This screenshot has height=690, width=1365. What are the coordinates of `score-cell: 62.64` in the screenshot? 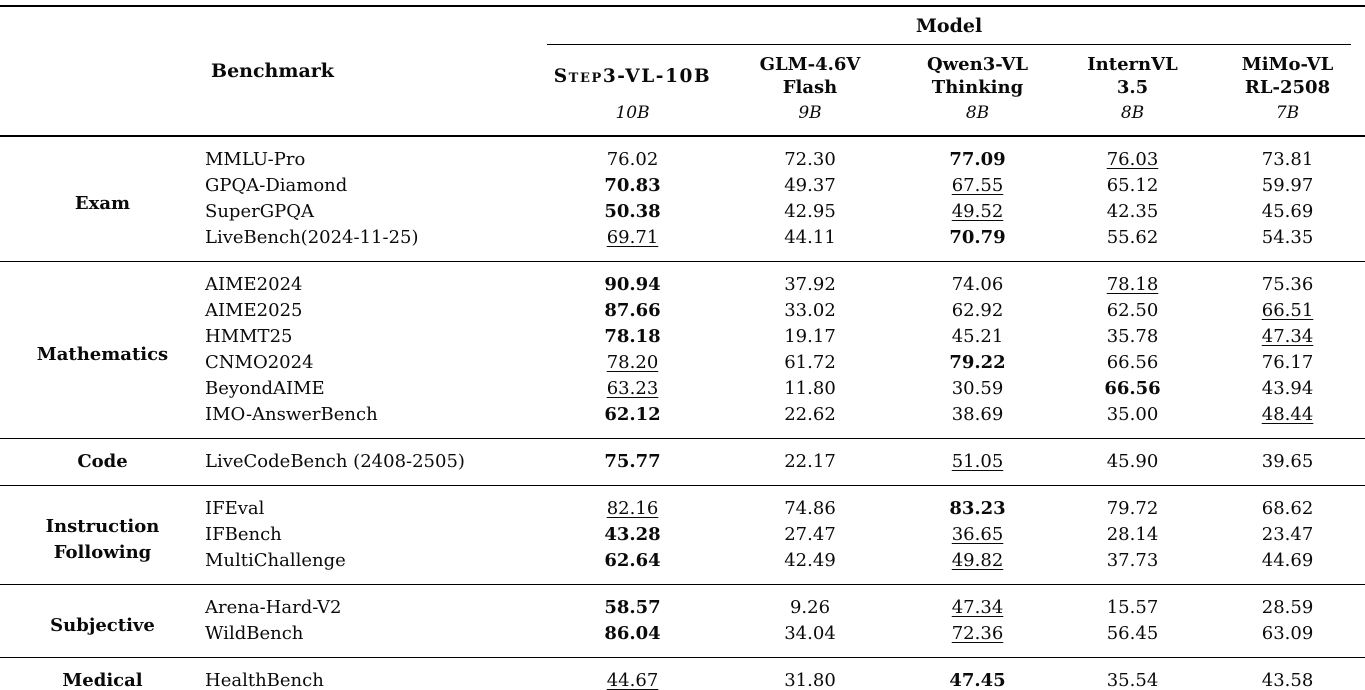 It's located at (632, 566).